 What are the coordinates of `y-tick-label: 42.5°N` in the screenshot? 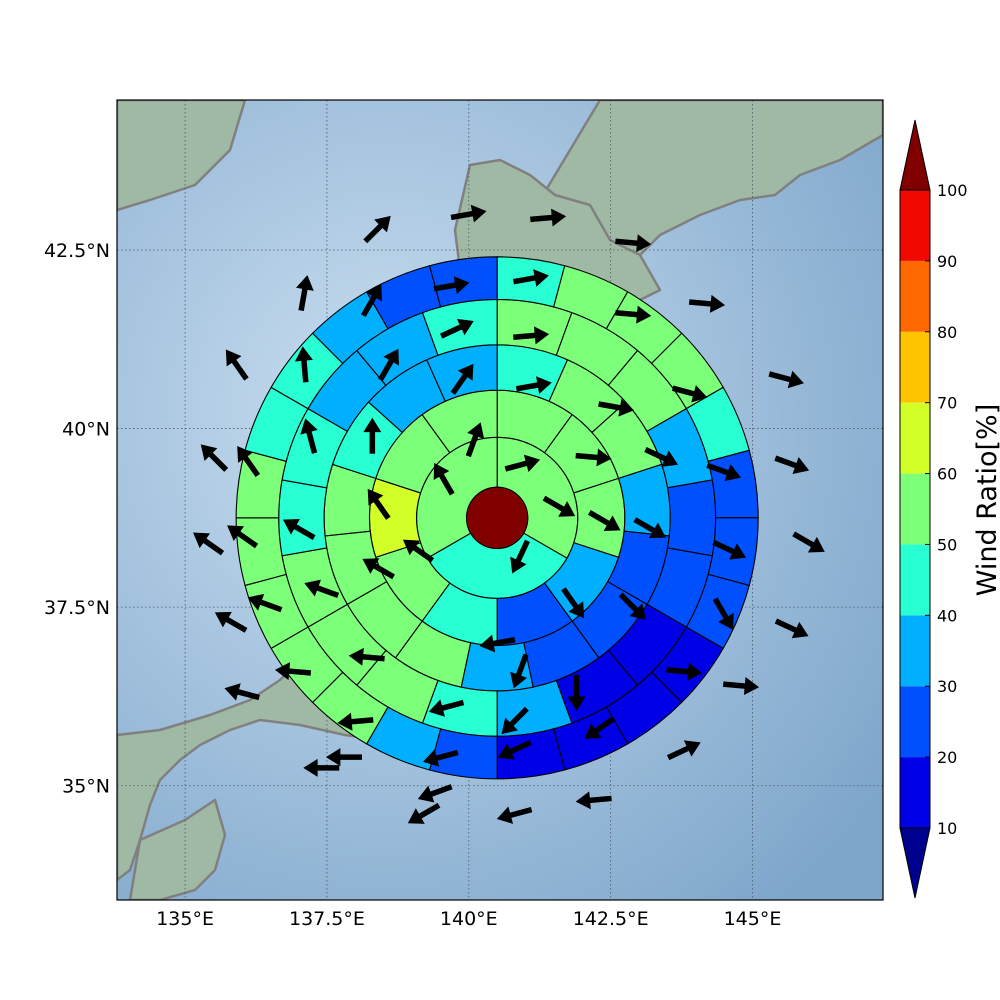 It's located at (77, 251).